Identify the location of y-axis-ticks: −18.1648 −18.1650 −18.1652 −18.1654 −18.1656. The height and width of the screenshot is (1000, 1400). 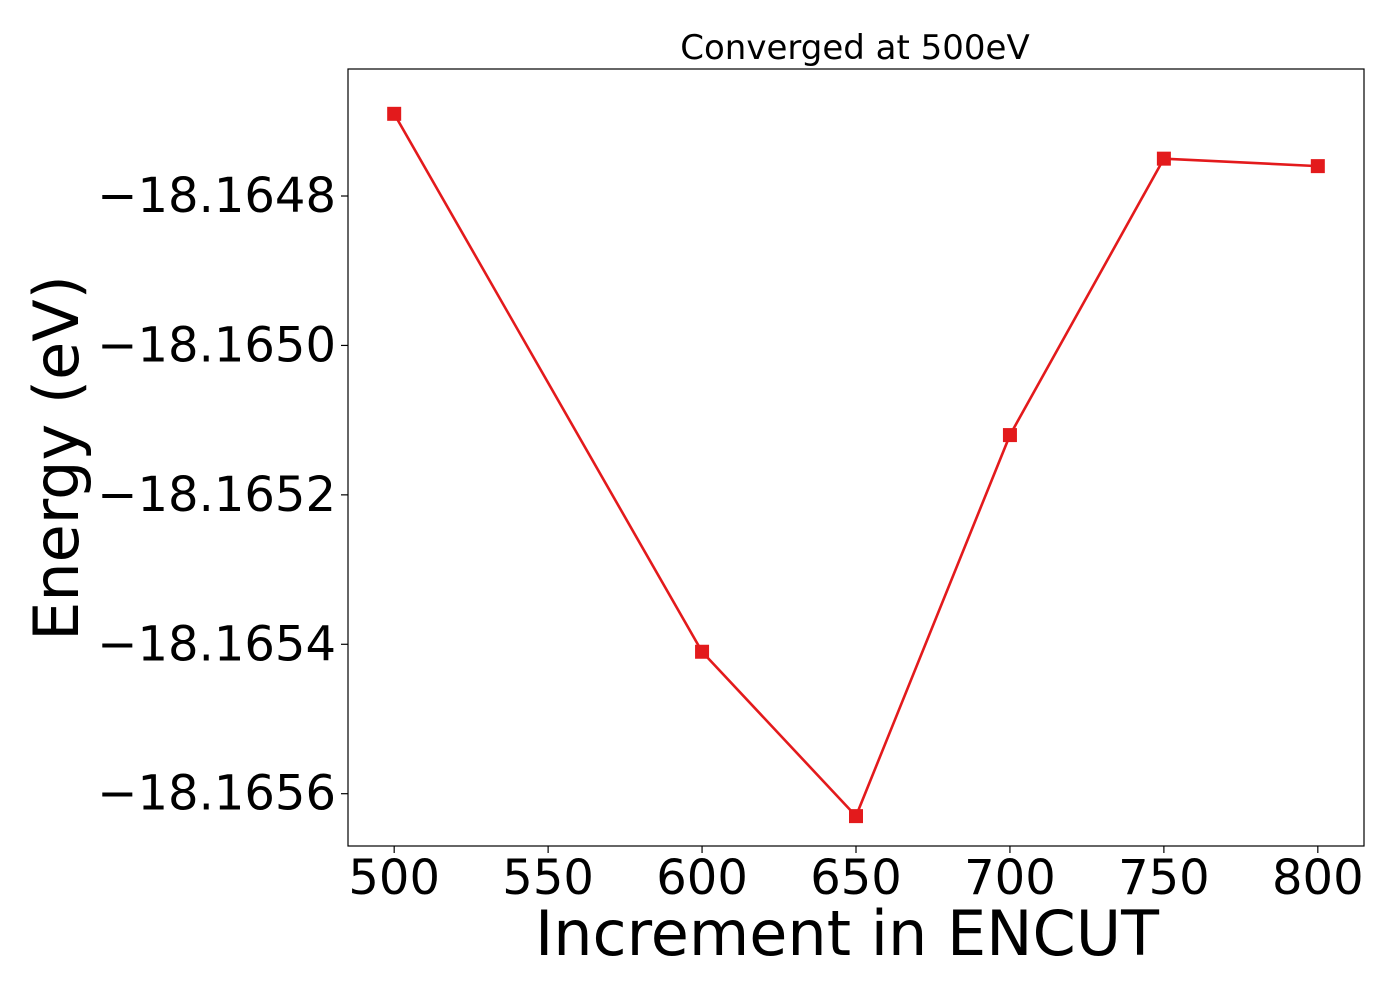
(222, 495).